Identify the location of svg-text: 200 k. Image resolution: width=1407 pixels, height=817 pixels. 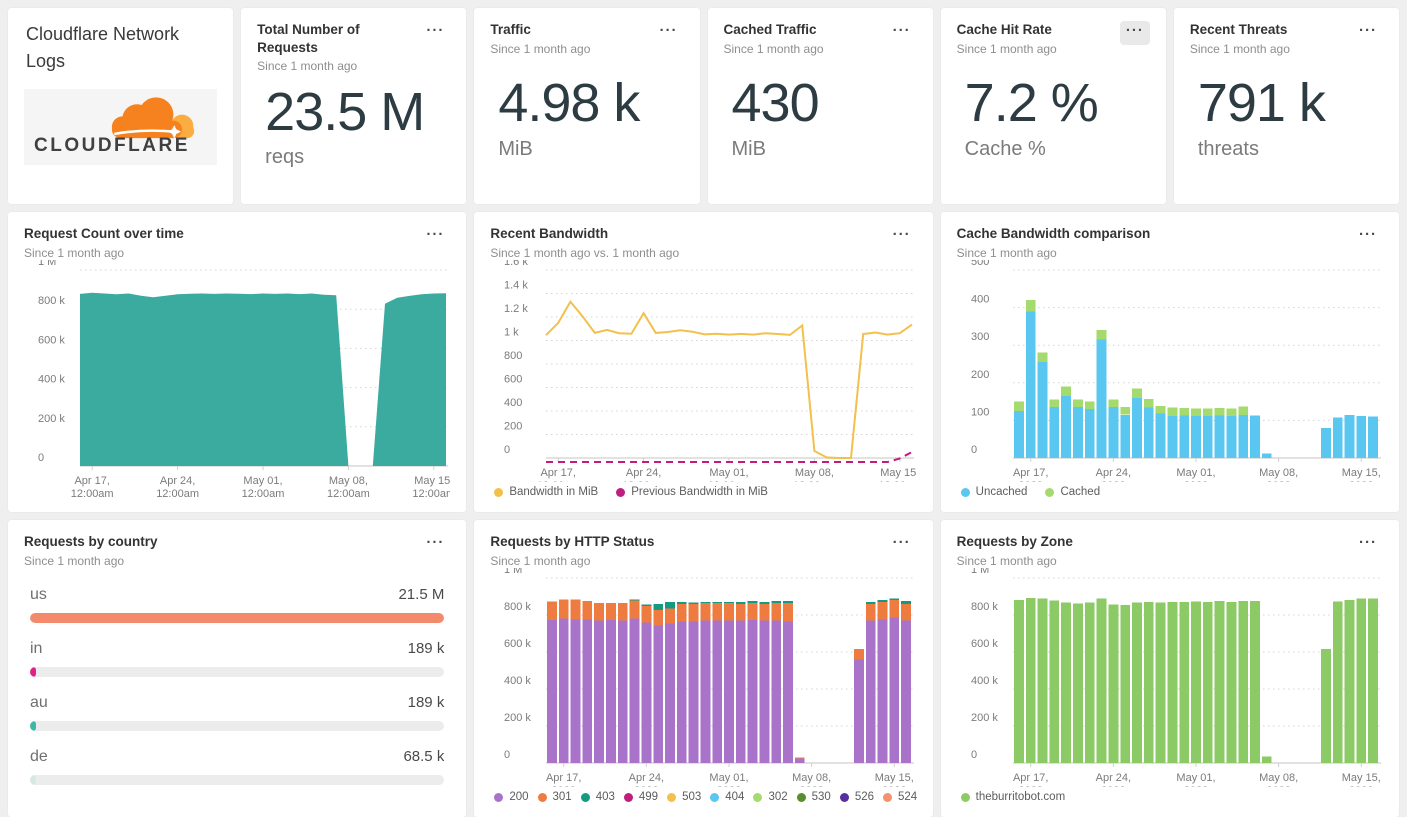
(51, 418).